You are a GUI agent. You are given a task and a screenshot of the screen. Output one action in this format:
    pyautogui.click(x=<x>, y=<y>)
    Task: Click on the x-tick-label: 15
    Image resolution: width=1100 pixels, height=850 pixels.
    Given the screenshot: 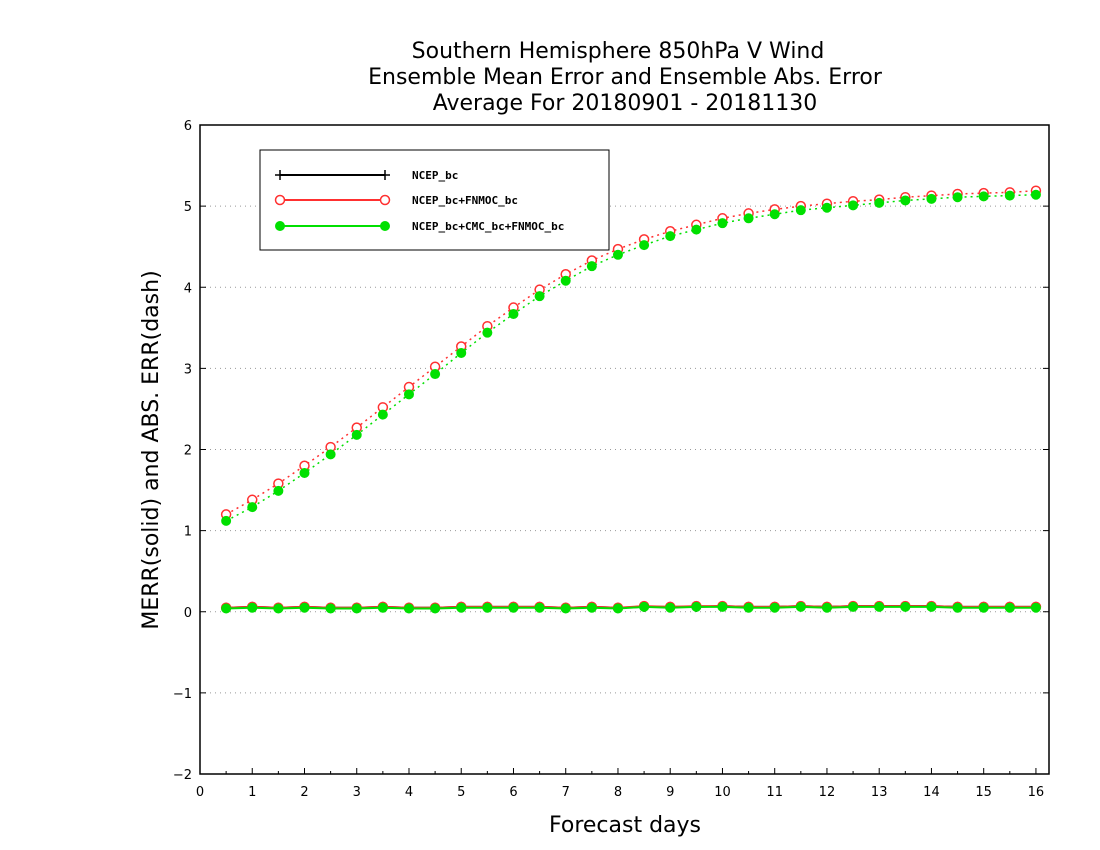 What is the action you would take?
    pyautogui.click(x=983, y=792)
    